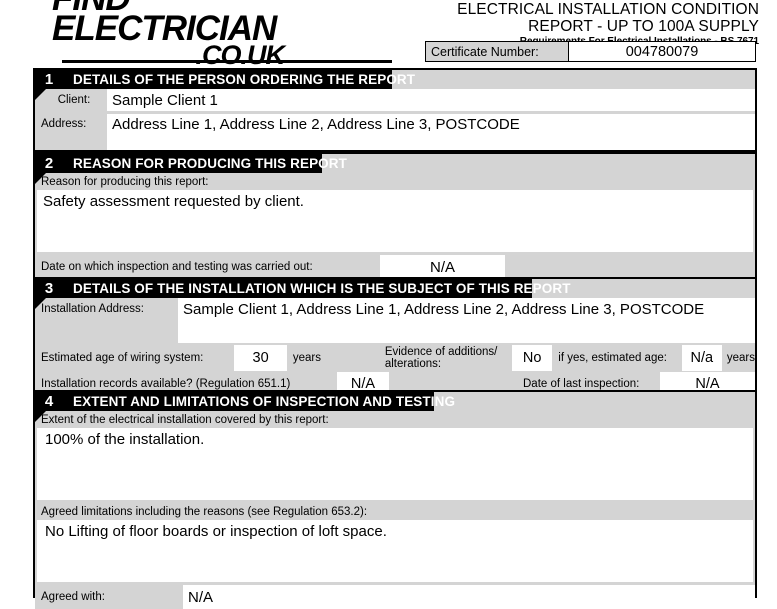 The image size is (777, 609). Describe the element at coordinates (738, 358) in the screenshot. I see `if-yes-estimated-age-units: years` at that location.